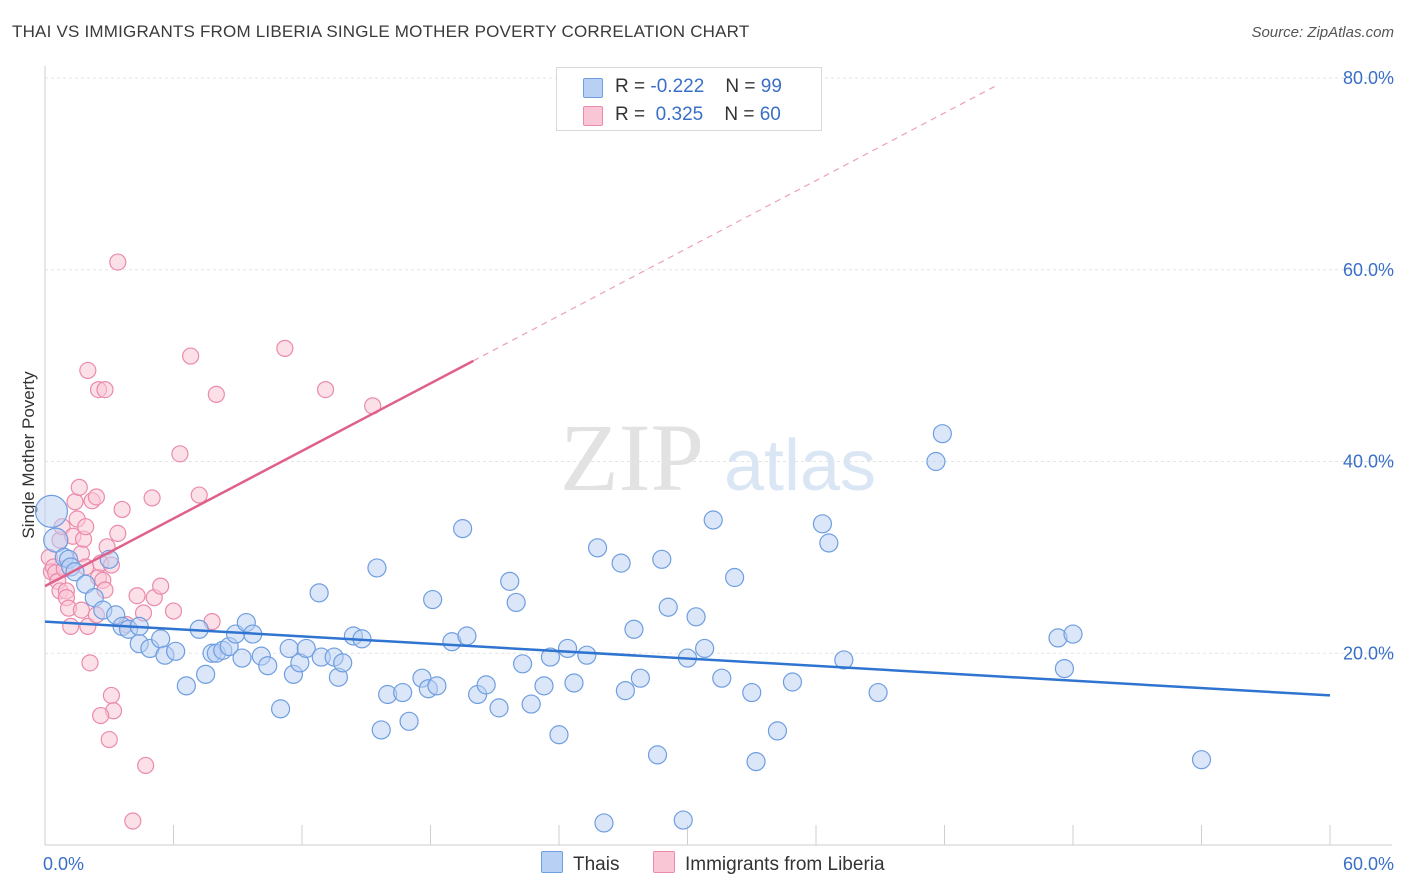 Image resolution: width=1406 pixels, height=892 pixels. What do you see at coordinates (63, 864) in the screenshot?
I see `x-tick-label: 0.0%` at bounding box center [63, 864].